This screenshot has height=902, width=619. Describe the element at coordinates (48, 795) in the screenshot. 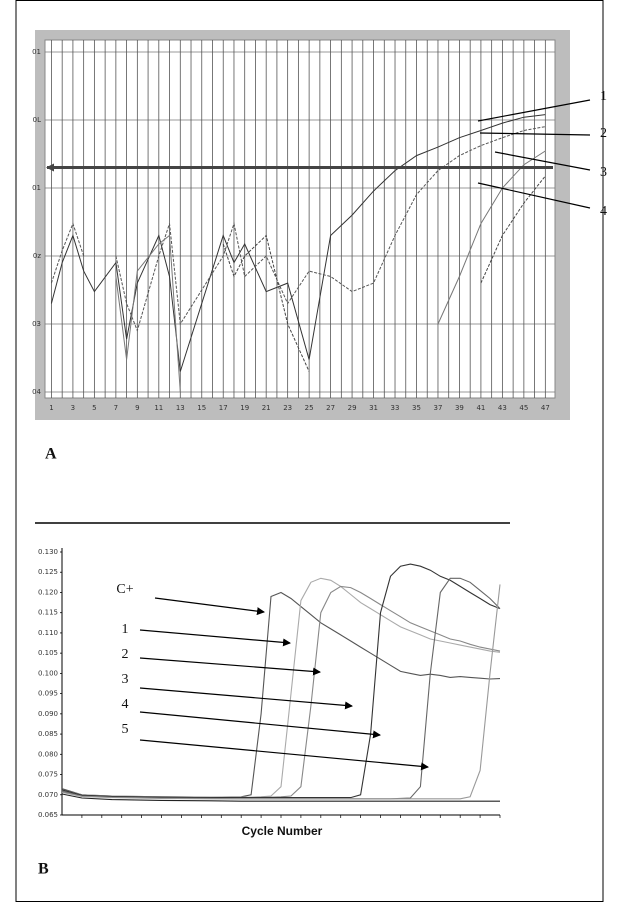

I see `y-tick-label: 0.070` at that location.